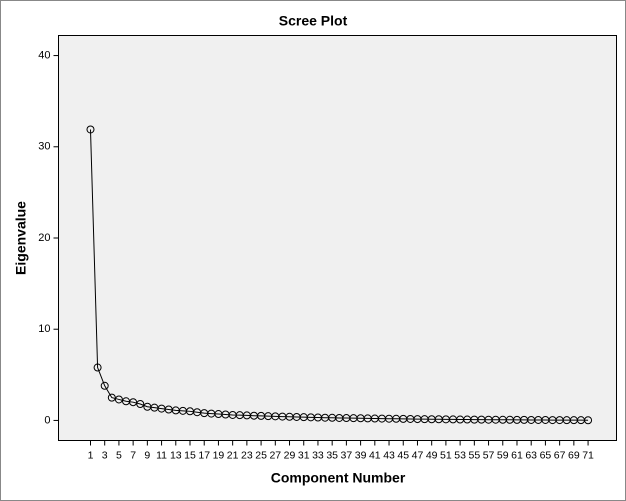 The width and height of the screenshot is (626, 501). What do you see at coordinates (133, 455) in the screenshot?
I see `x-tick-label: 7` at bounding box center [133, 455].